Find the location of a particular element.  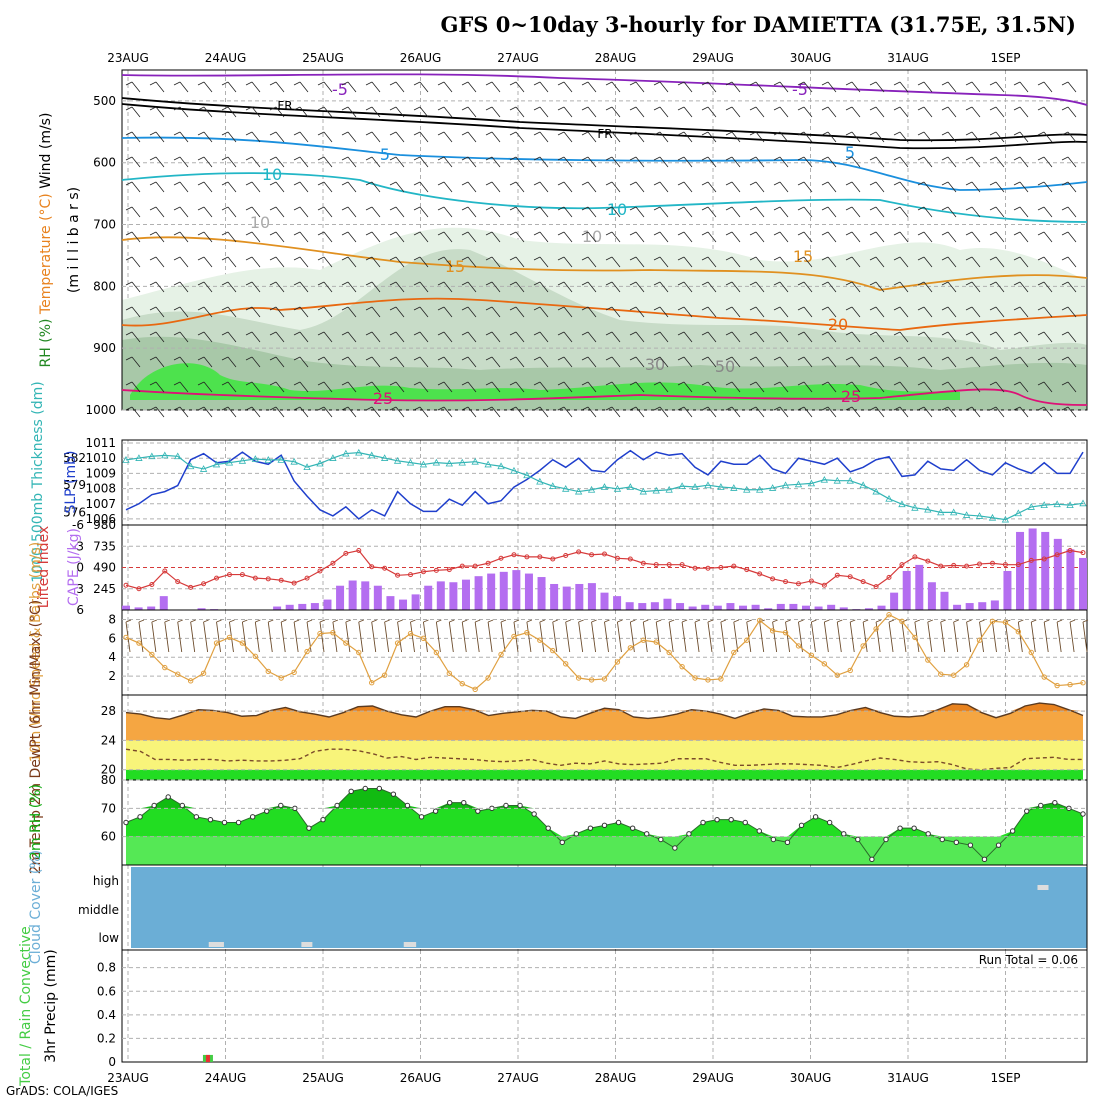

cloud-ylabel: Cloud Cover (%) is located at coordinates (36, 907).